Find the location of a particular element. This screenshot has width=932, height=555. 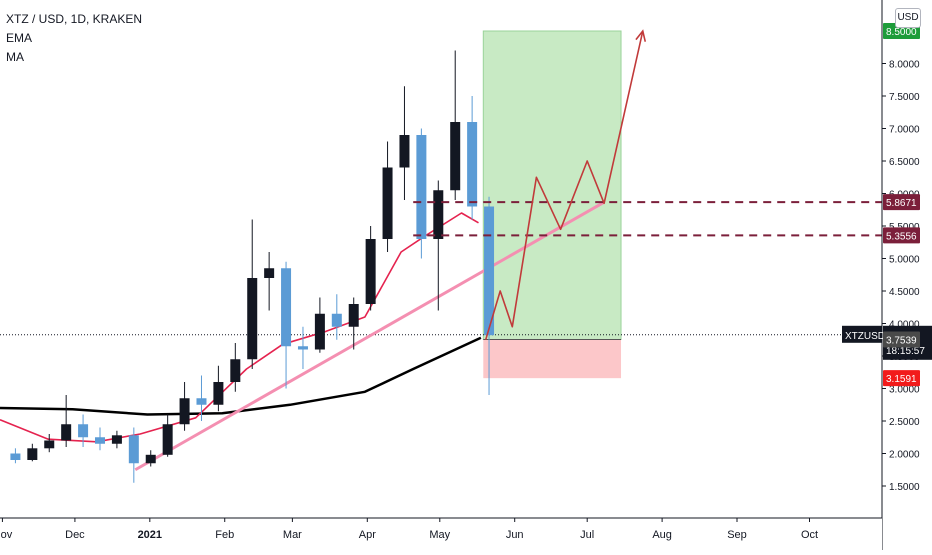

entry-price-badge is located at coordinates (901, 339).